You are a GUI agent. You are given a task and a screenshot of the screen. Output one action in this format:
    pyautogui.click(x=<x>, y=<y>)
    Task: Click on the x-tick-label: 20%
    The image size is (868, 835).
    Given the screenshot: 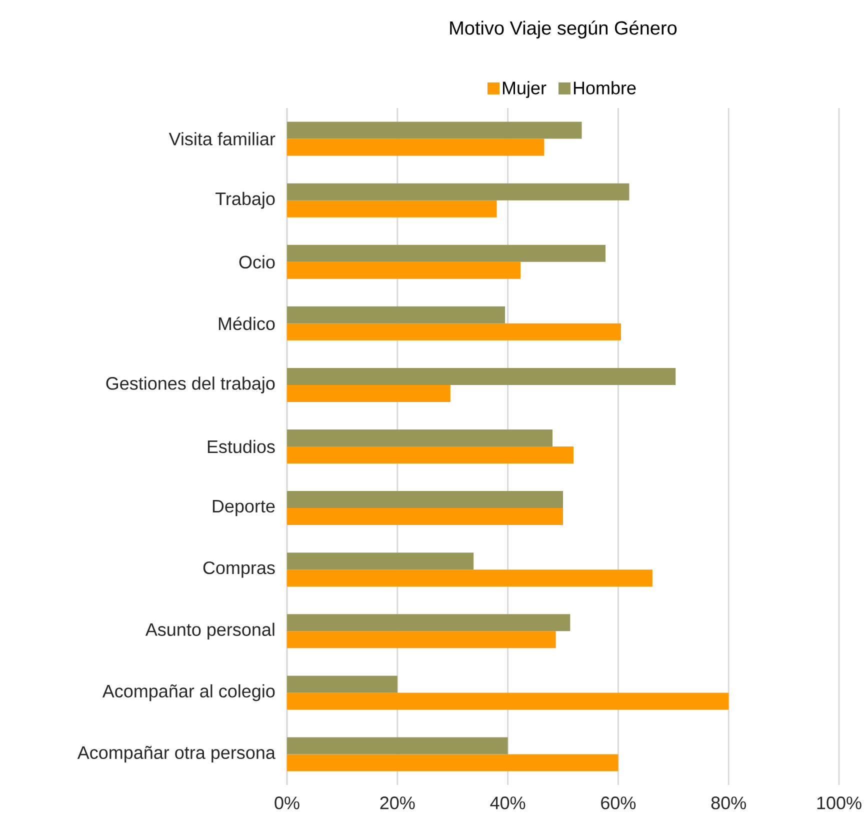 What is the action you would take?
    pyautogui.click(x=397, y=803)
    